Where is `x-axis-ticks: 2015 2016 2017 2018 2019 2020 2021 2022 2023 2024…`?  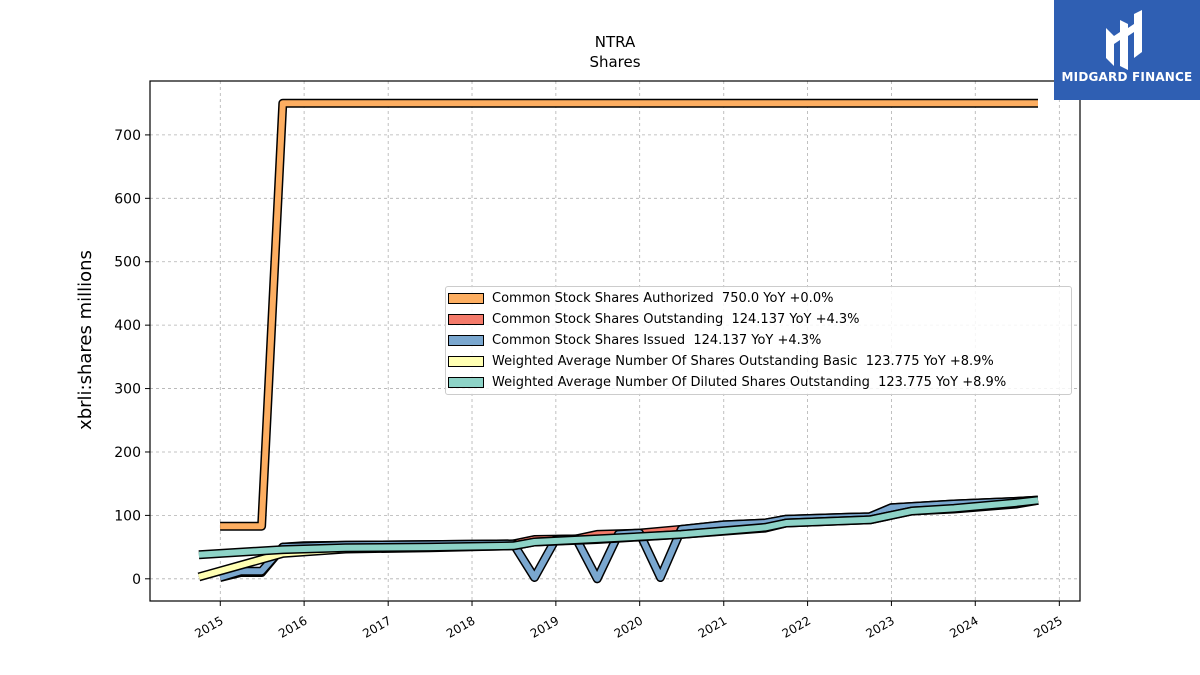
x-axis-ticks: 2015 2016 2017 2018 2019 2020 2021 2022 2023 2024… is located at coordinates (628, 621).